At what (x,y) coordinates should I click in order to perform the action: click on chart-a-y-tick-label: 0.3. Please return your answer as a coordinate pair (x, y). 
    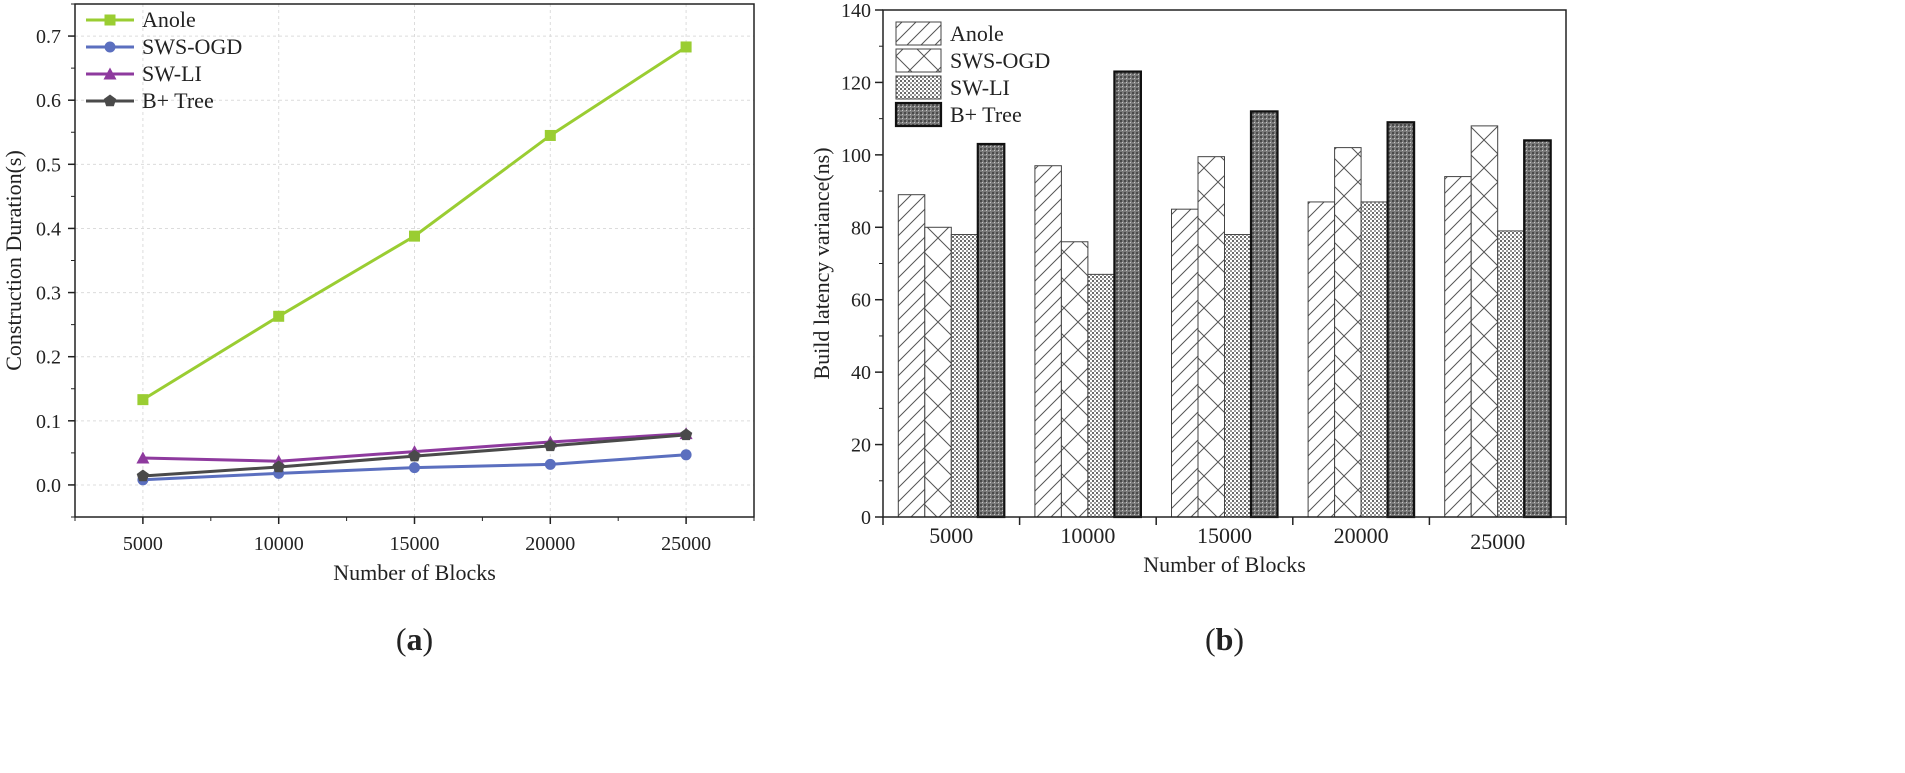
    Looking at the image, I should click on (48, 294).